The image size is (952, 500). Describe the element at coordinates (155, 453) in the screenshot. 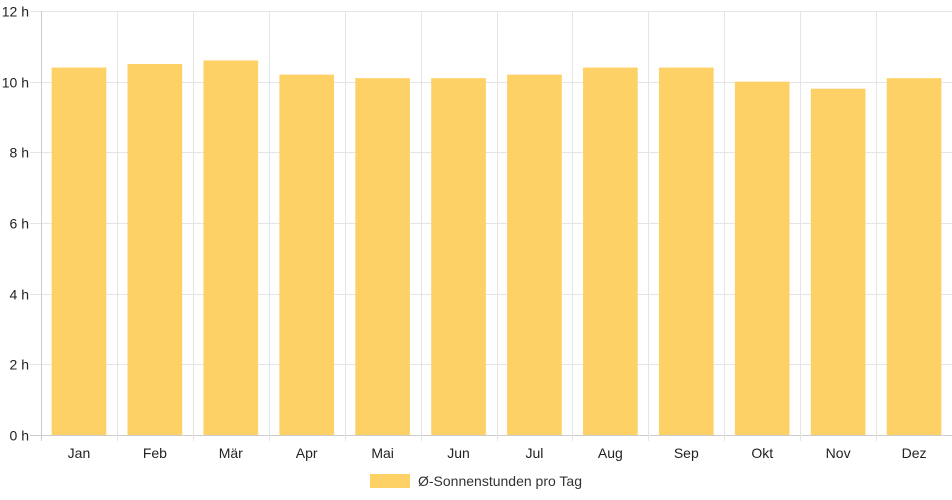

I see `x-tick-label: Feb` at that location.